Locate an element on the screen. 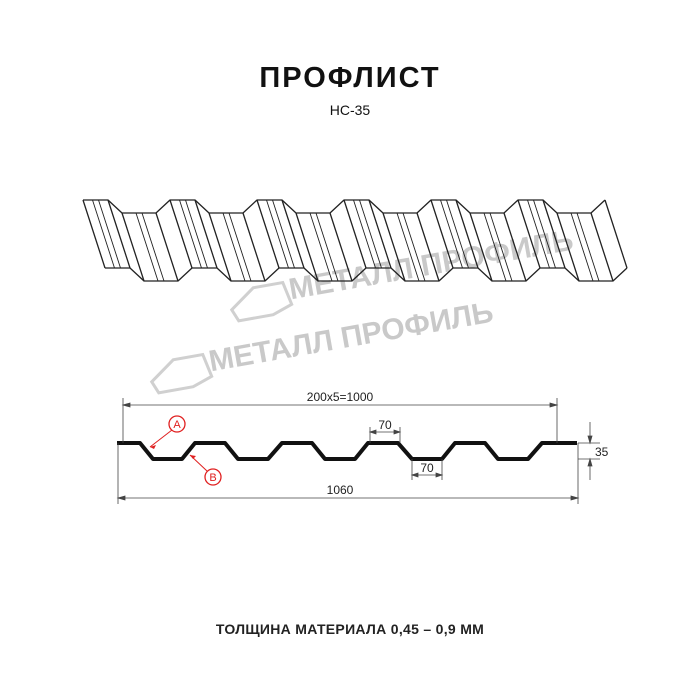  cross-section-profile is located at coordinates (347, 451).